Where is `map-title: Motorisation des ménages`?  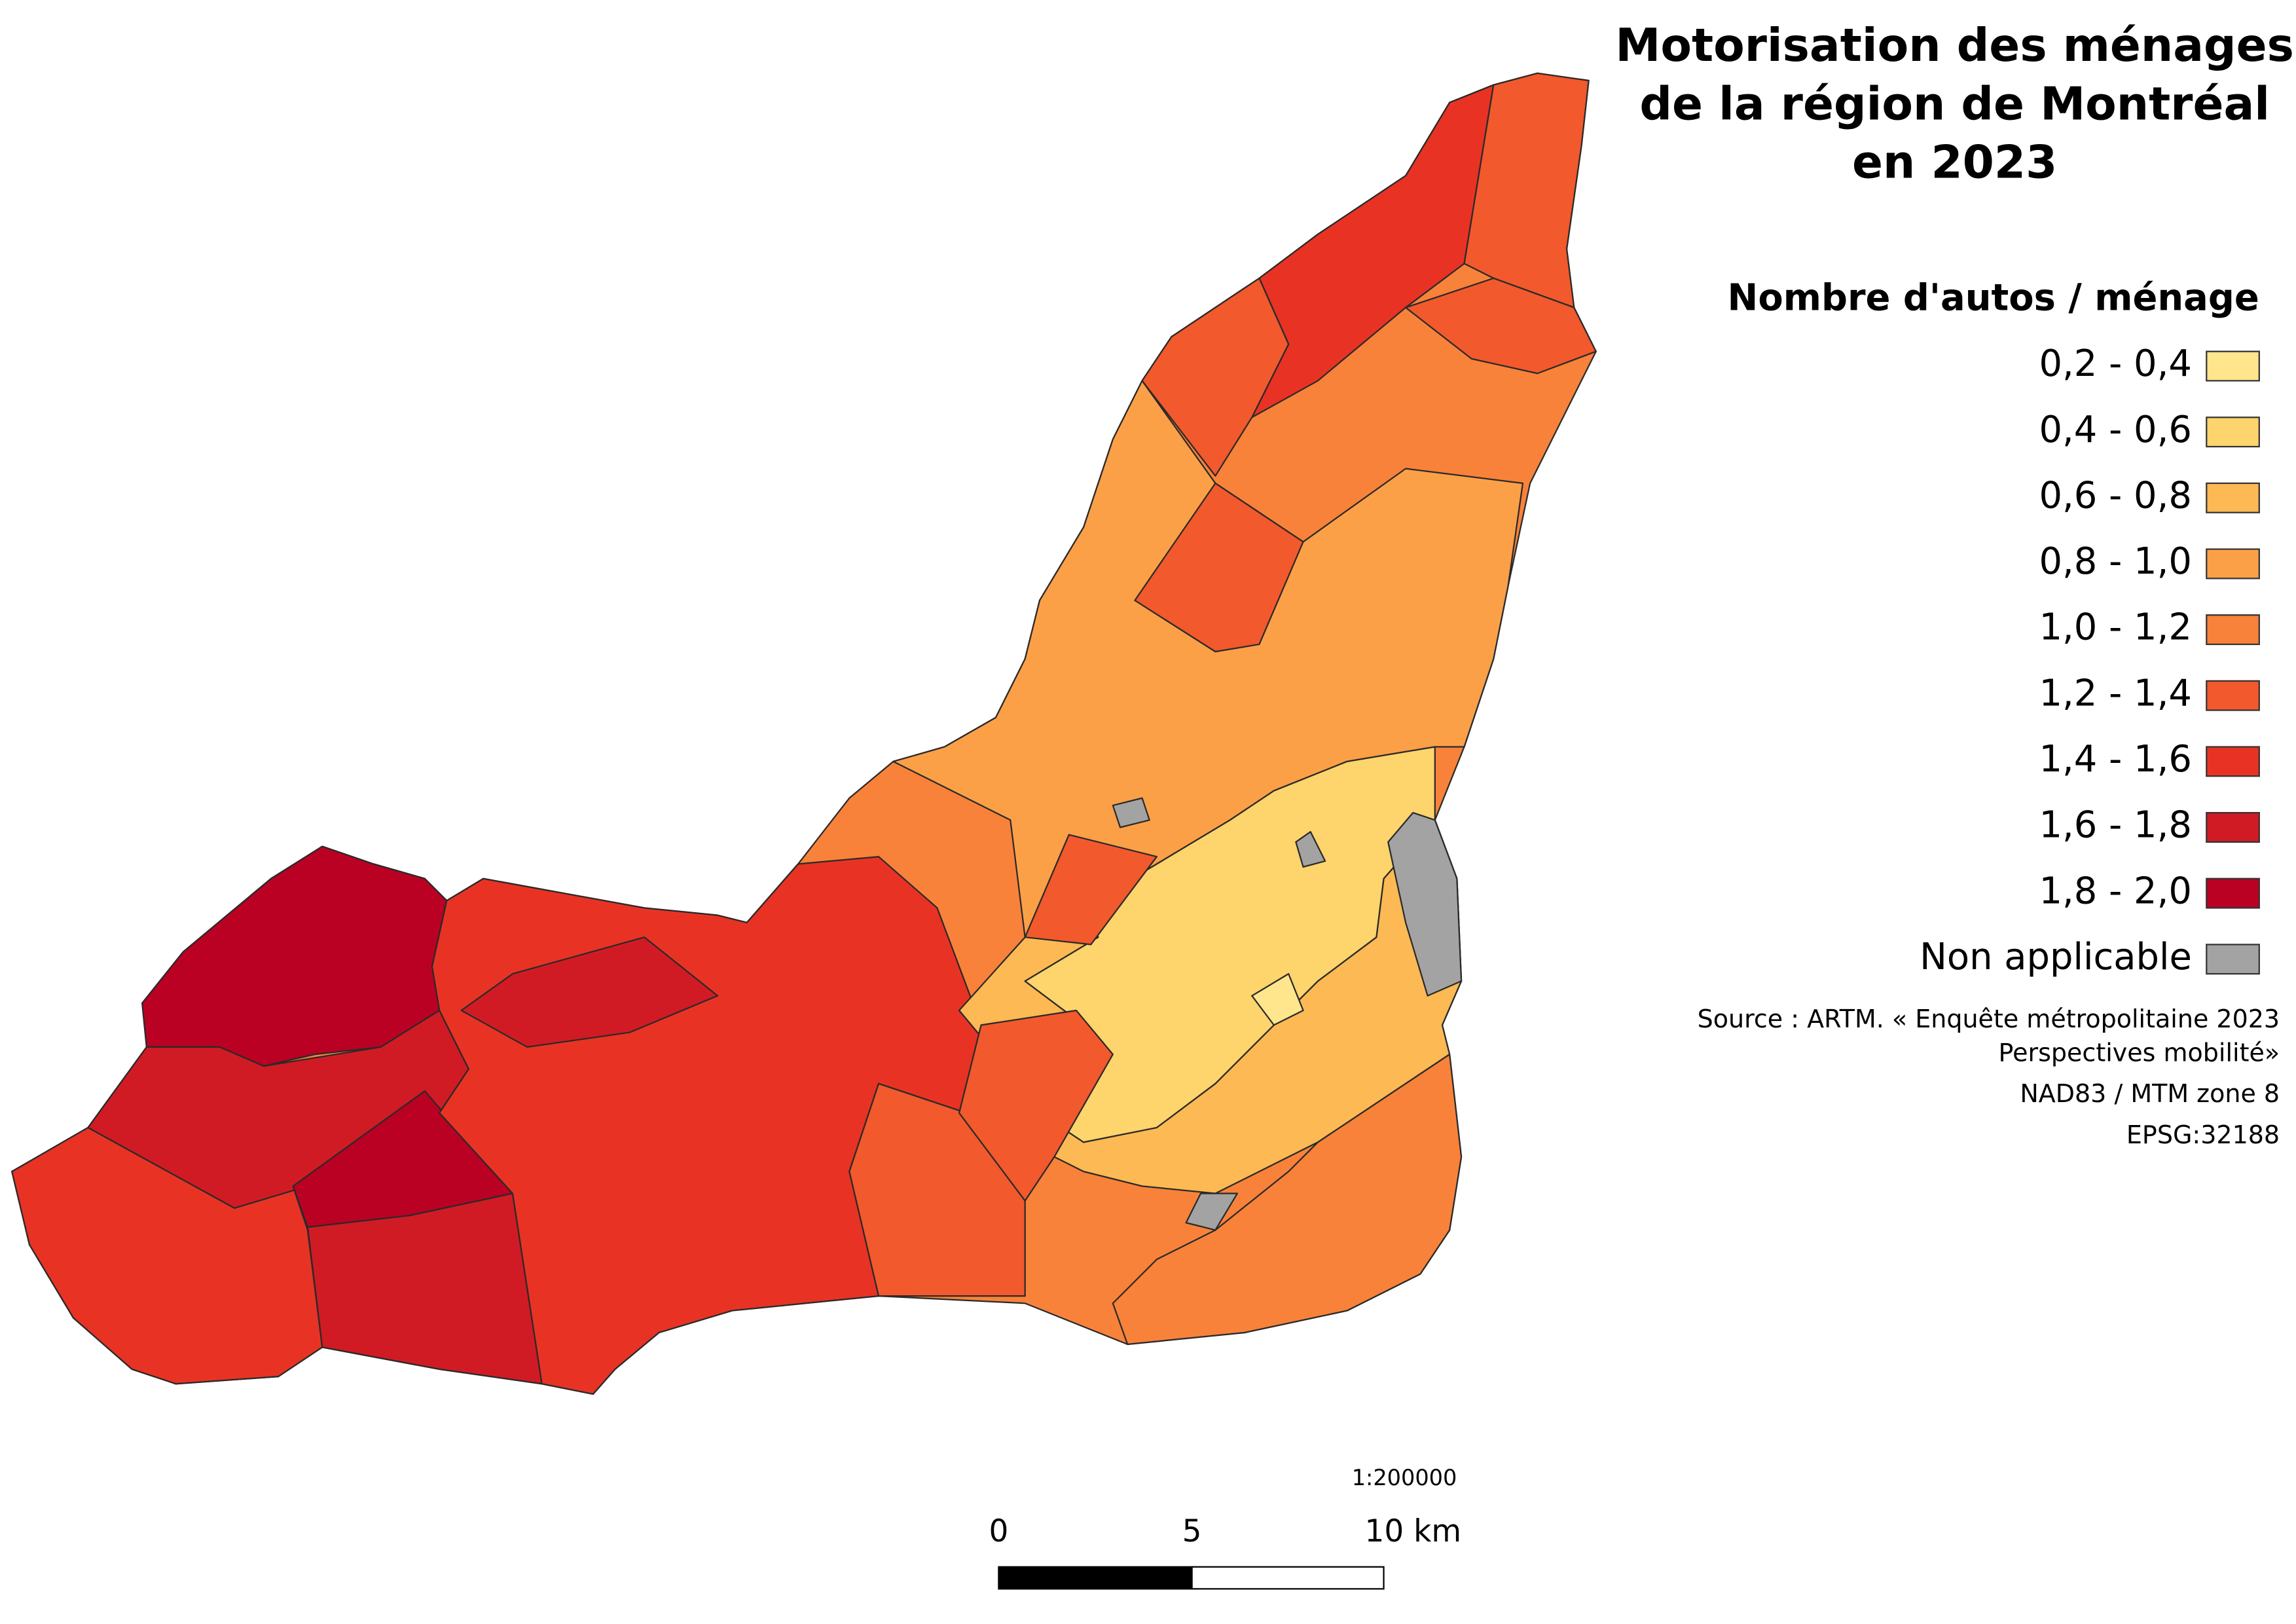 map-title: Motorisation des ménages is located at coordinates (1954, 46).